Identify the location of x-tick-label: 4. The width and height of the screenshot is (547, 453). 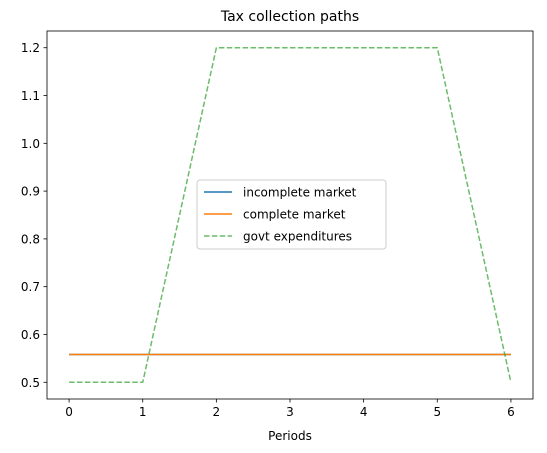
(364, 412).